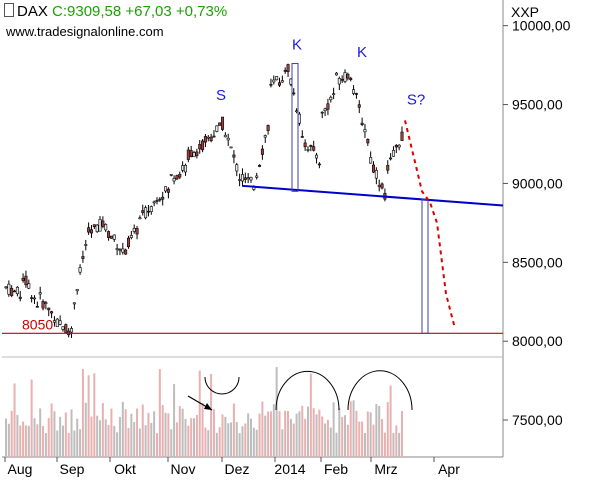  Describe the element at coordinates (9, 10) in the screenshot. I see `symbol-checkbox-icon` at that location.